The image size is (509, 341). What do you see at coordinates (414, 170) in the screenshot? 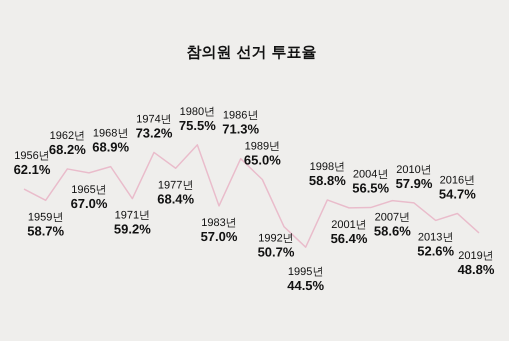
I see `x-tick-label: 2010년` at bounding box center [414, 170].